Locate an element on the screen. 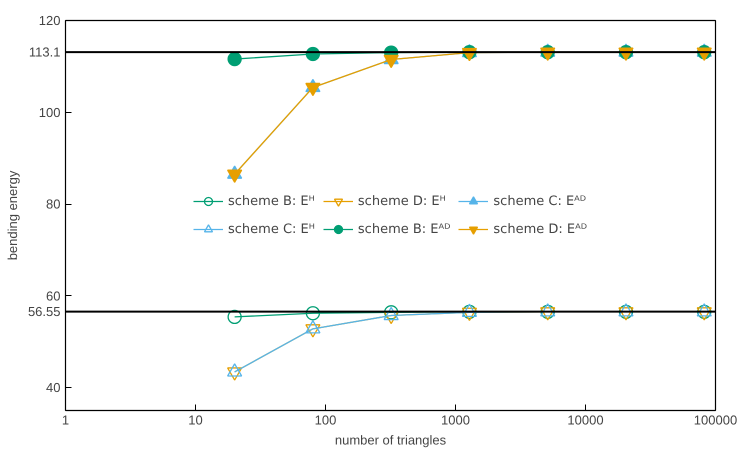 The width and height of the screenshot is (750, 450). legend-label: scheme B: Eᴬᴰ is located at coordinates (404, 229).